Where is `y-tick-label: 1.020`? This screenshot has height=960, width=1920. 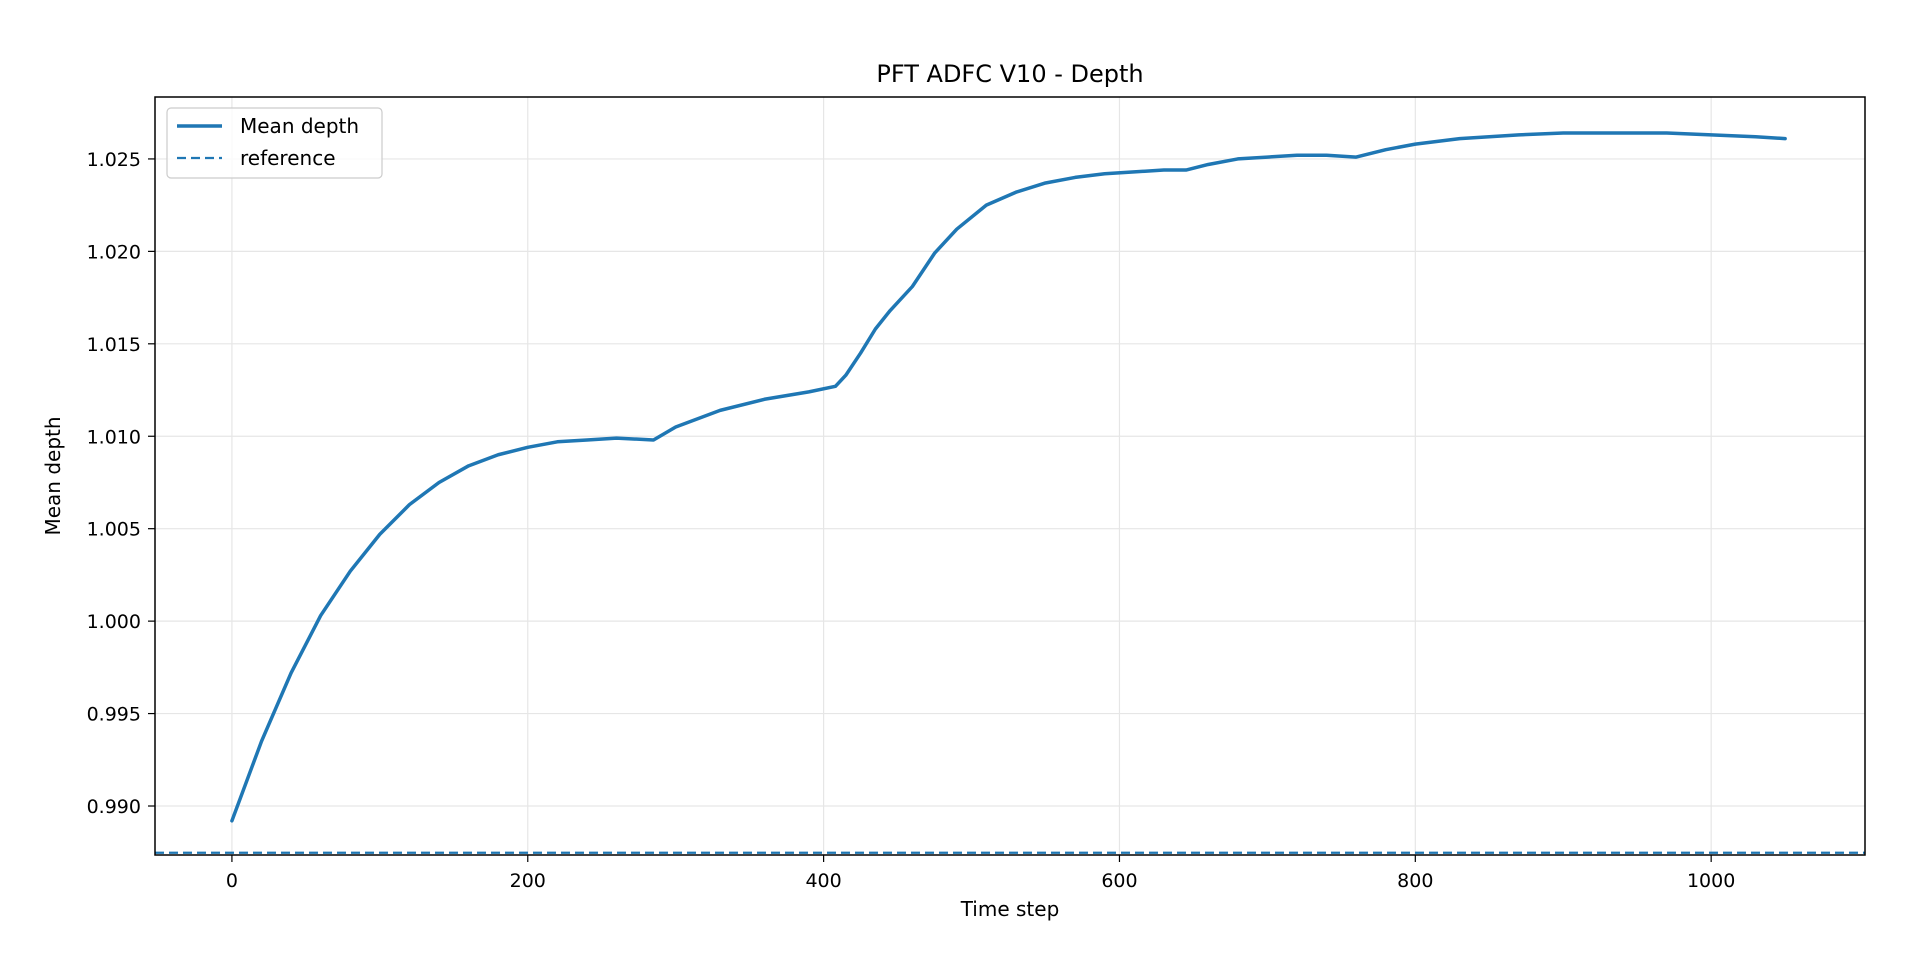
y-tick-label: 1.020 is located at coordinates (114, 252).